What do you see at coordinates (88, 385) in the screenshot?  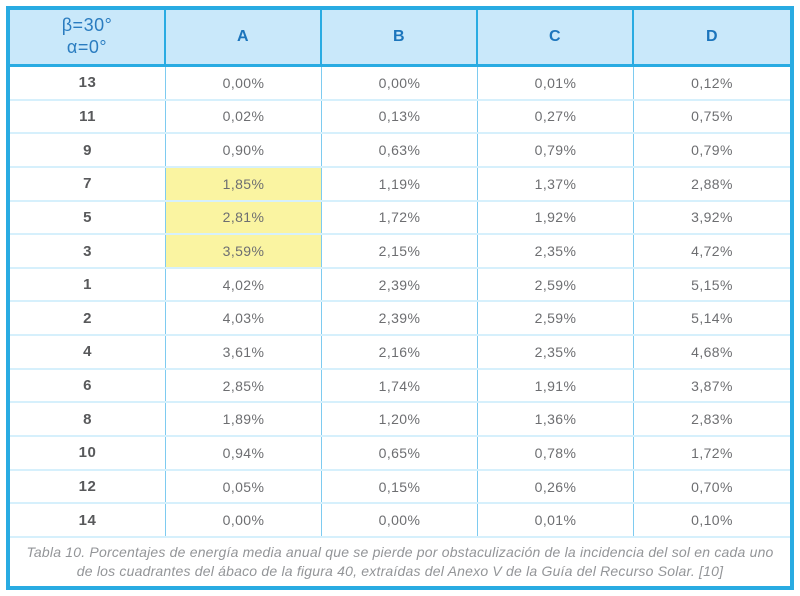 I see `row-label: 6` at bounding box center [88, 385].